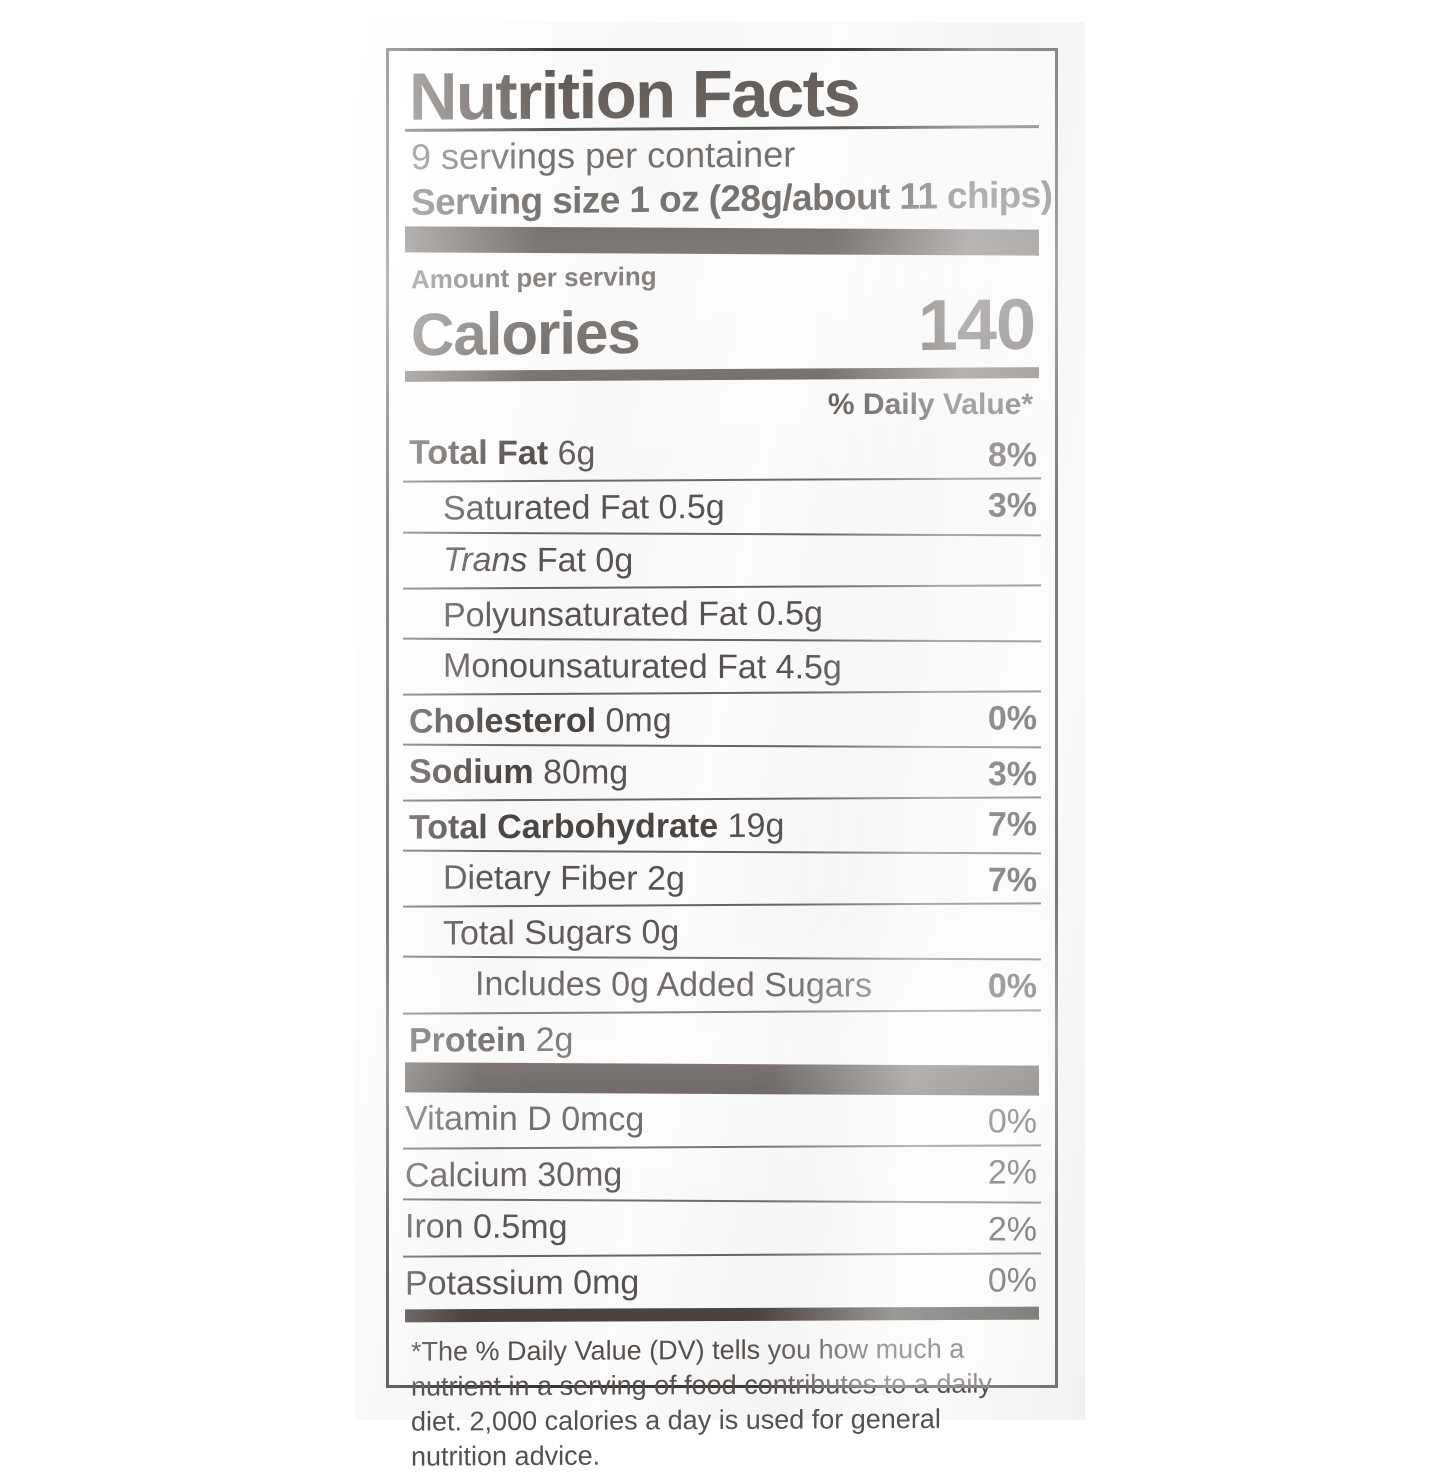  Describe the element at coordinates (485, 559) in the screenshot. I see `nutrient-name: Trans` at that location.